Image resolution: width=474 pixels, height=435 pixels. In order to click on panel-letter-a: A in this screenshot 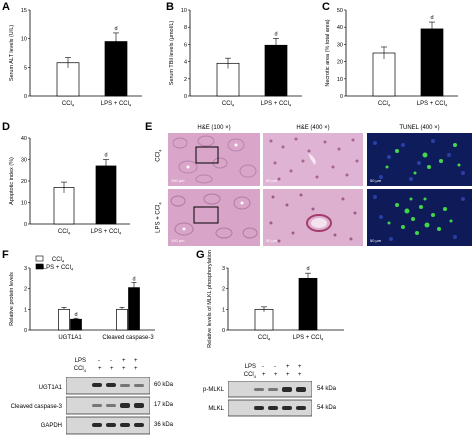, I will do `click(6, 7)`.